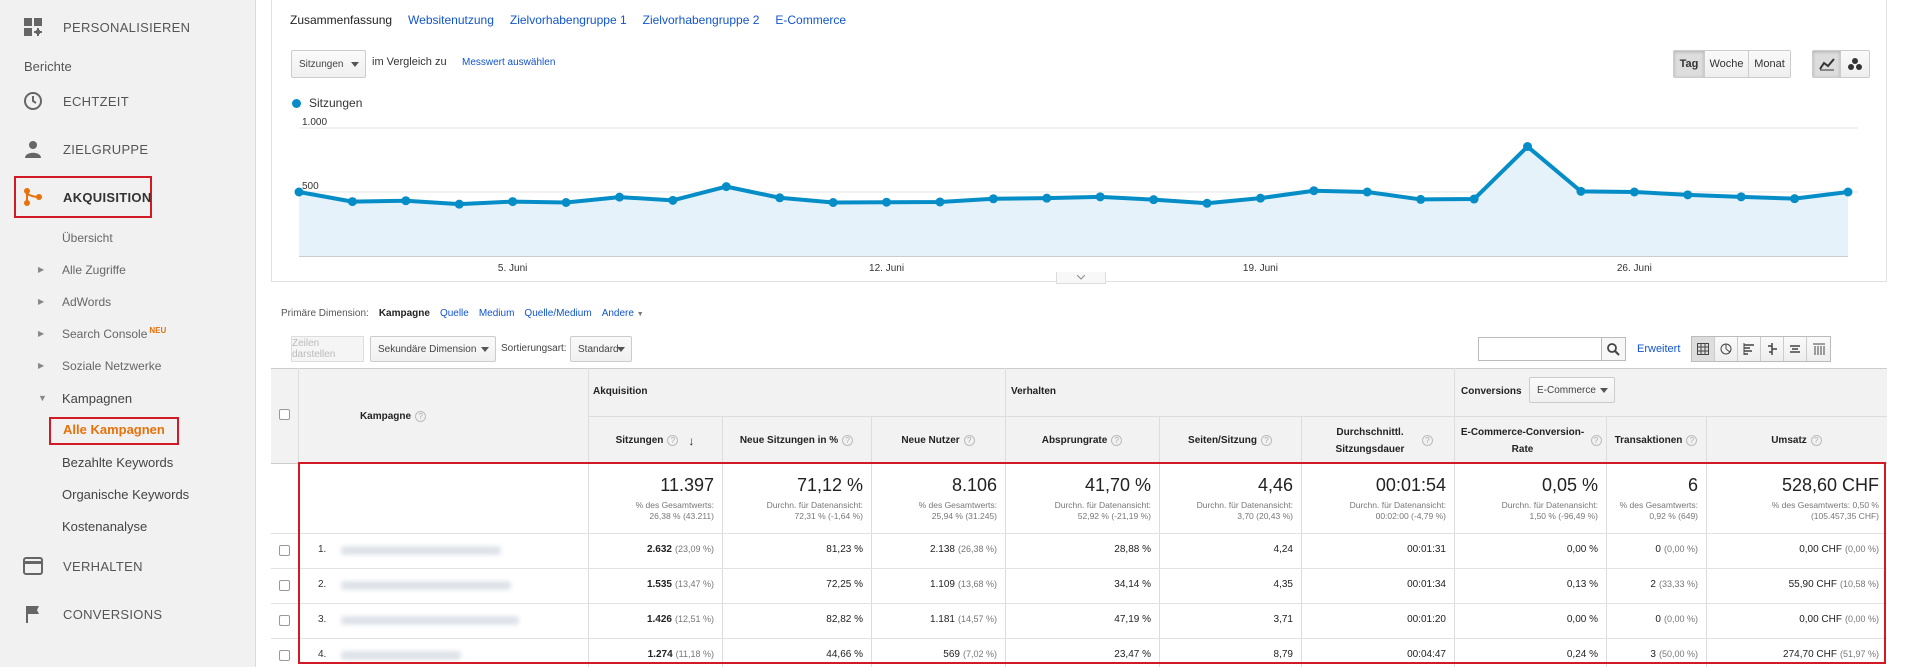 The height and width of the screenshot is (667, 1920). I want to click on secondary-dimension-dropdown: Sekundäre Dimension, so click(433, 349).